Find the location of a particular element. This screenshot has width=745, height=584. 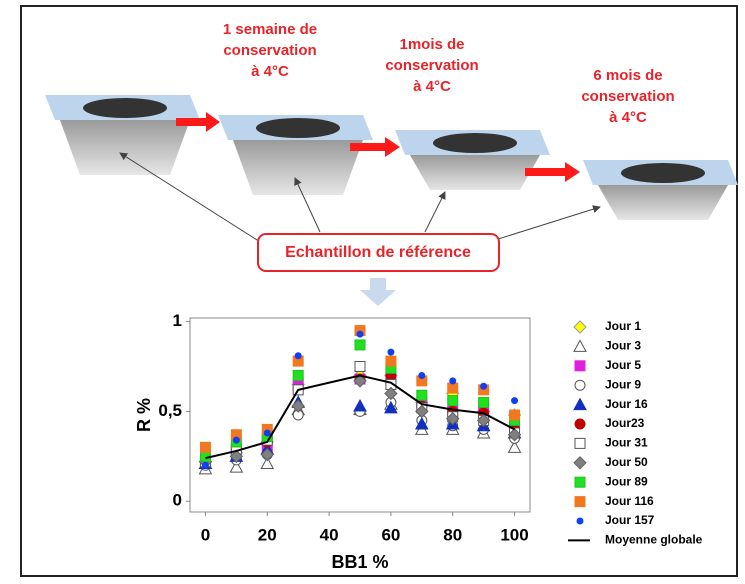

legend-label: Jour23 is located at coordinates (625, 423).